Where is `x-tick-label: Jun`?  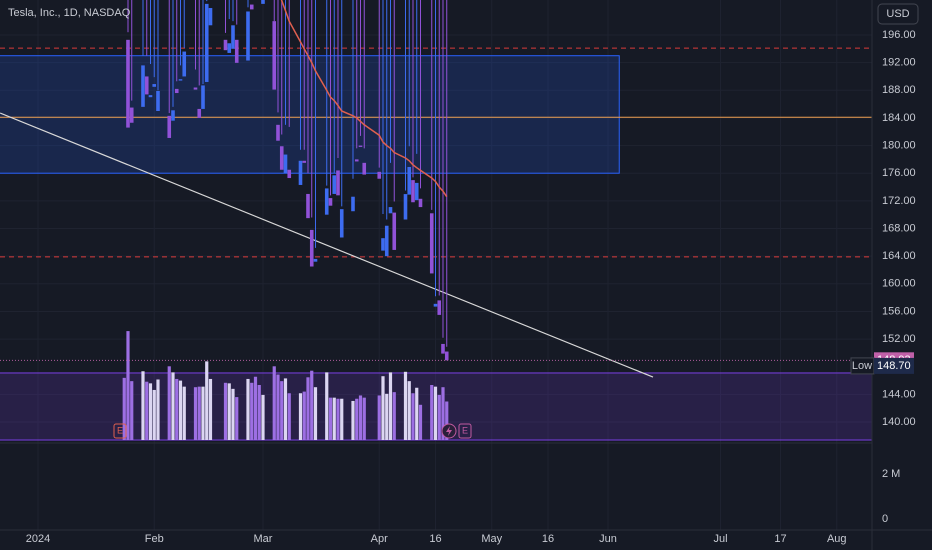
x-tick-label: Jun is located at coordinates (608, 539).